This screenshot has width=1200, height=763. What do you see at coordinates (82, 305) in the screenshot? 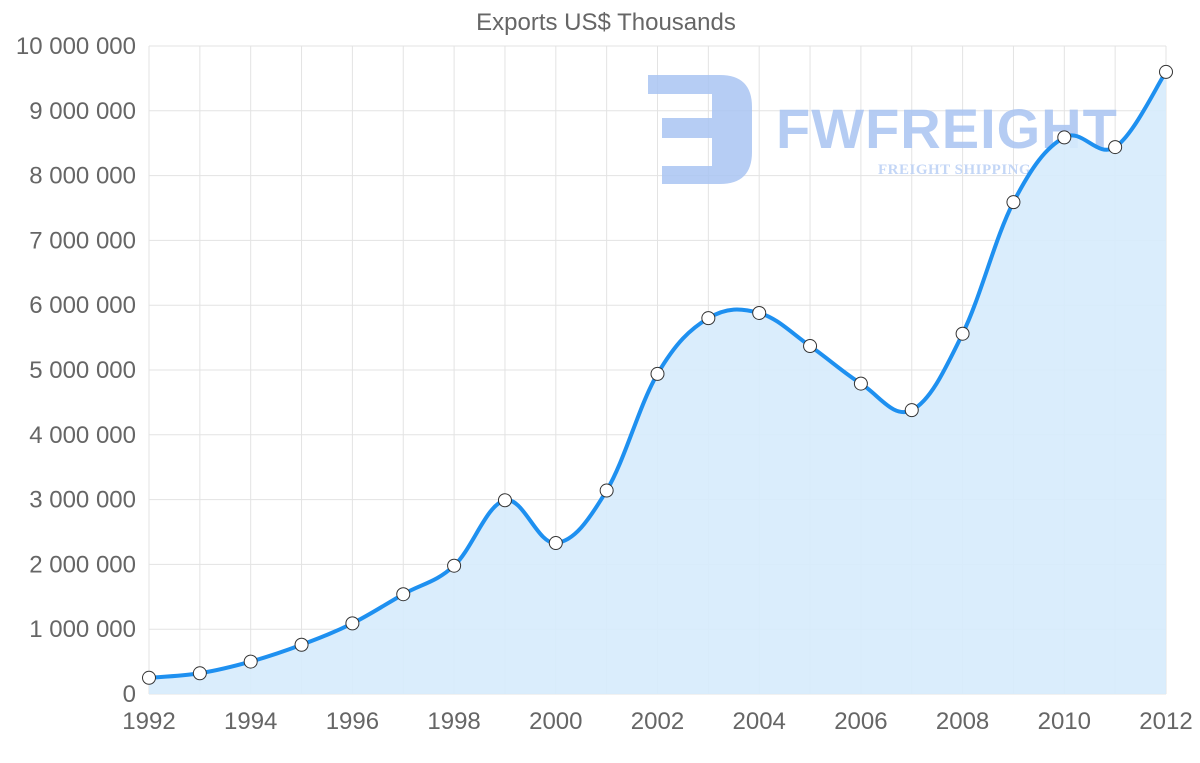
I see `y-tick-label: 6 000 000` at bounding box center [82, 305].